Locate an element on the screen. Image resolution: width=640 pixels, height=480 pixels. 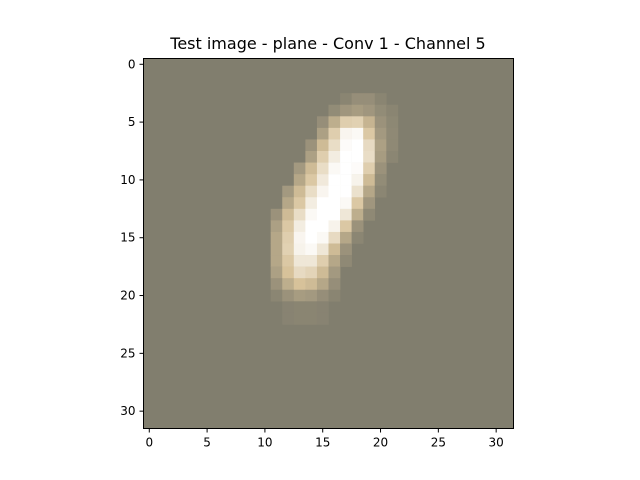
x-tick-label: 25 is located at coordinates (438, 443).